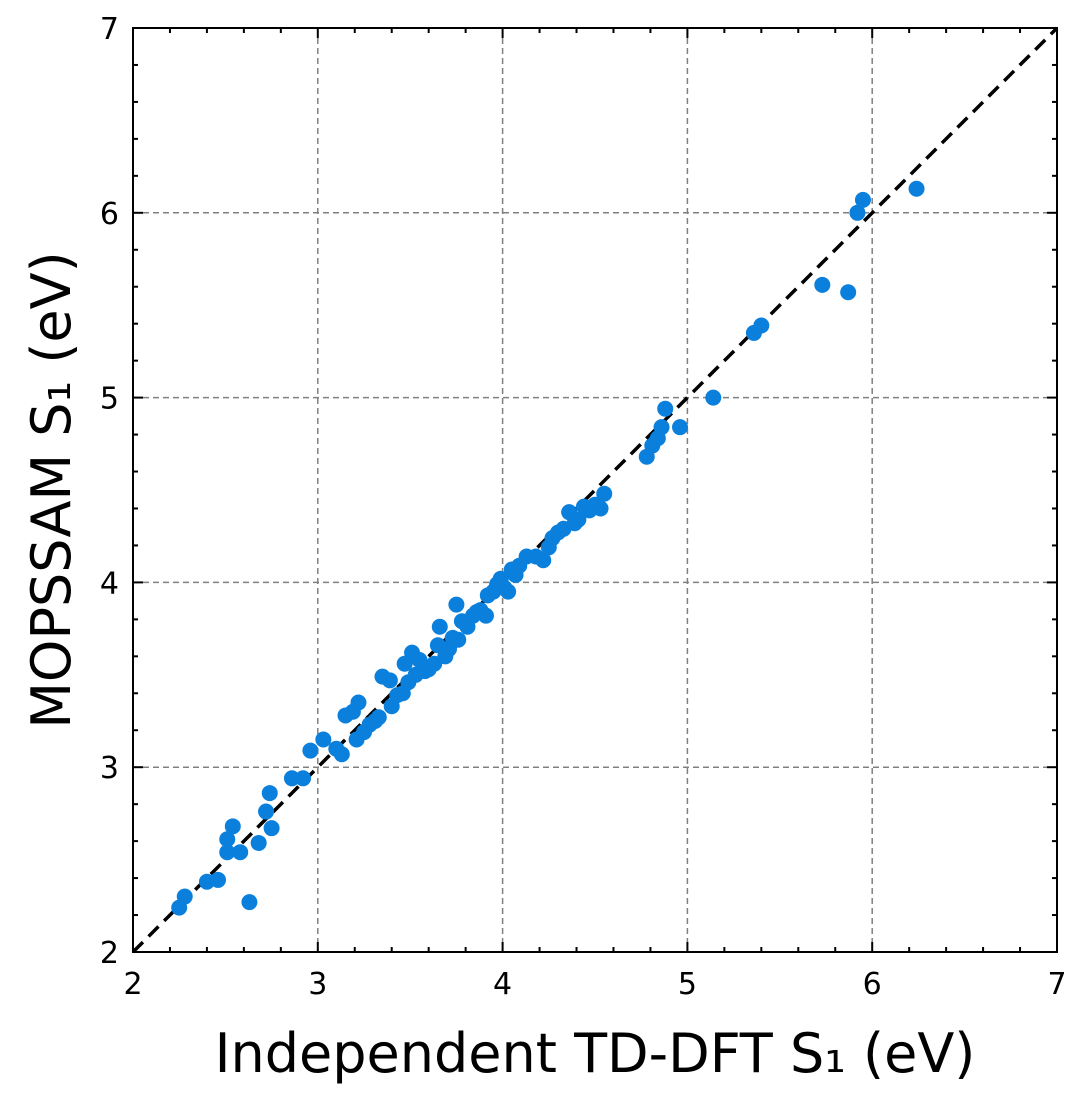  I want to click on x-tick-label: 6, so click(872, 984).